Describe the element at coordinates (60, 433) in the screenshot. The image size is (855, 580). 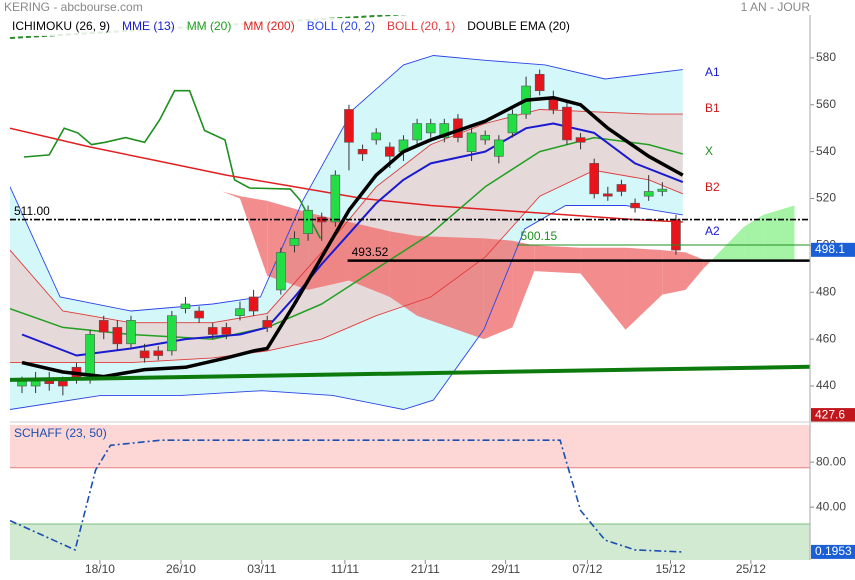
I see `schaff-title: SCHAFF (23, 50)` at that location.